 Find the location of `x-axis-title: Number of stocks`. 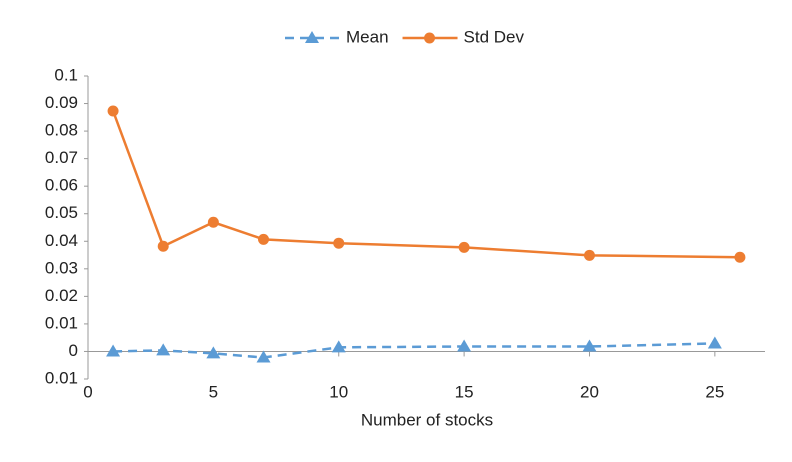

x-axis-title: Number of stocks is located at coordinates (427, 419).